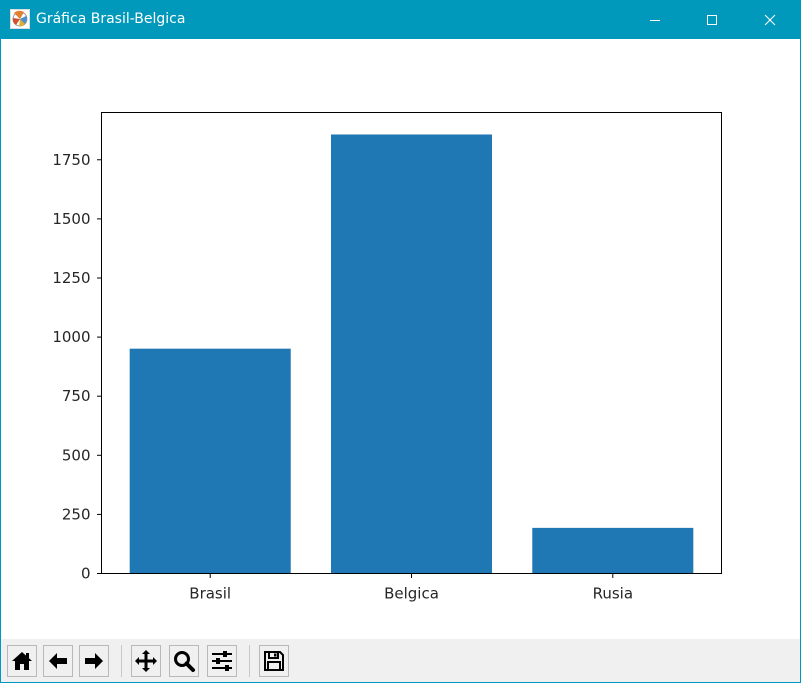 The width and height of the screenshot is (801, 683). What do you see at coordinates (71, 219) in the screenshot?
I see `y-tick-label: 1500` at bounding box center [71, 219].